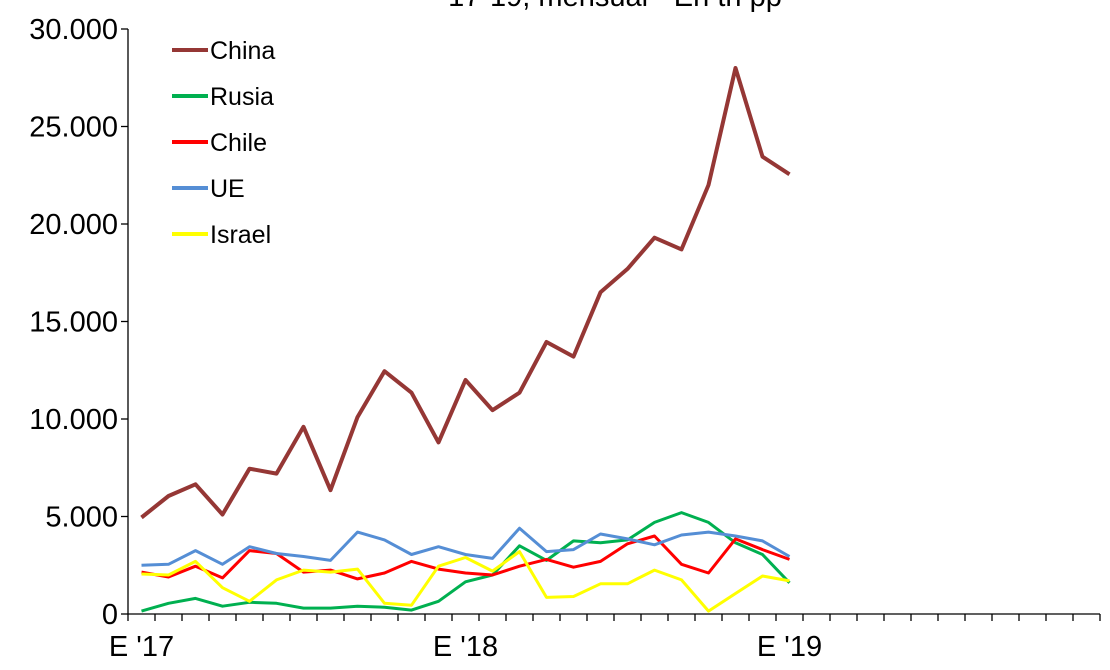  What do you see at coordinates (110, 615) in the screenshot?
I see `y-tick-label: 0` at bounding box center [110, 615].